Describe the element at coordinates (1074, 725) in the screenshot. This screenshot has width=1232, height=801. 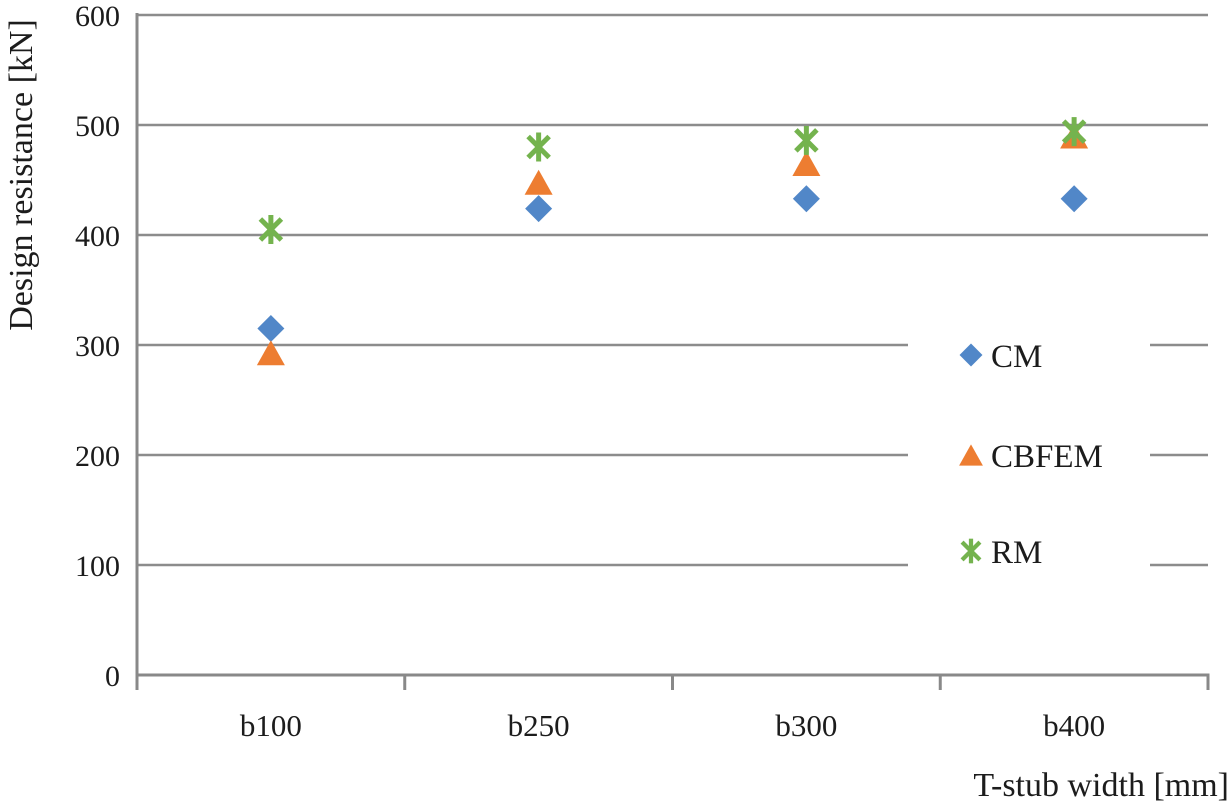
I see `x-tick-label-b400: b400` at that location.